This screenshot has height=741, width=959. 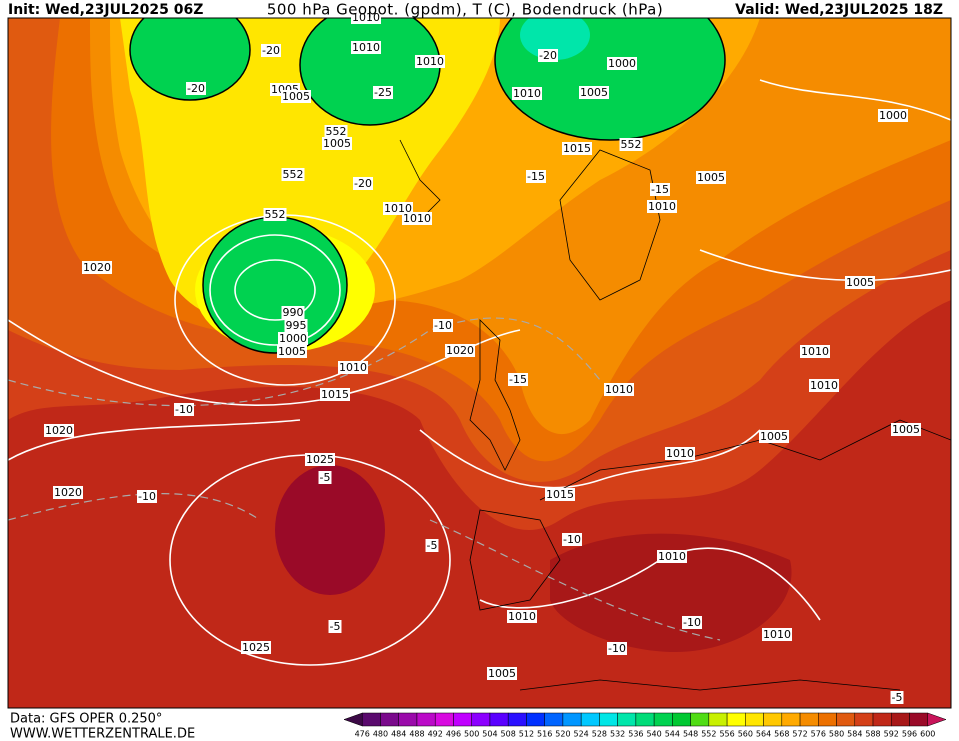 What do you see at coordinates (526, 734) in the screenshot?
I see `colorbar-label: 512` at bounding box center [526, 734].